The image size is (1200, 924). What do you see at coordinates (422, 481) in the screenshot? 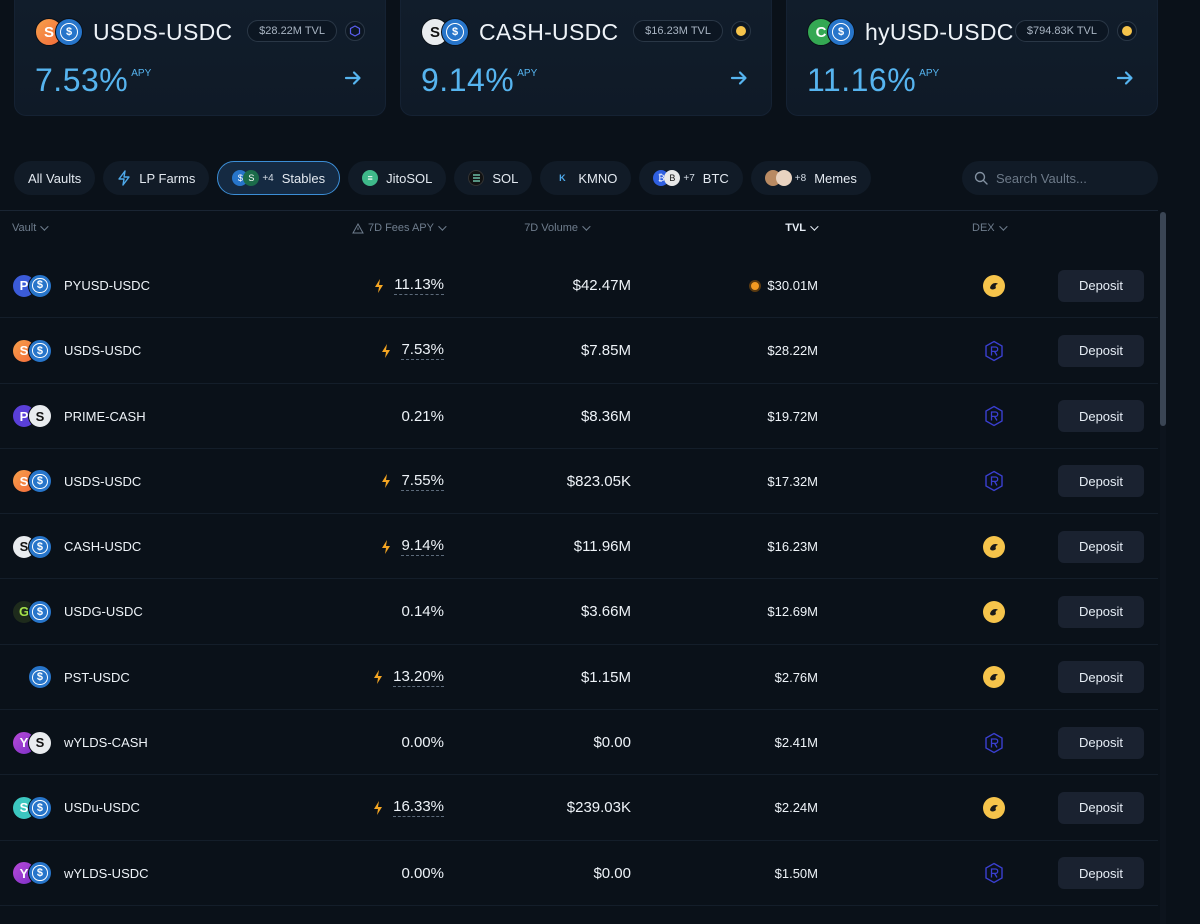
I see `apy-value: 7.55%` at bounding box center [422, 481].